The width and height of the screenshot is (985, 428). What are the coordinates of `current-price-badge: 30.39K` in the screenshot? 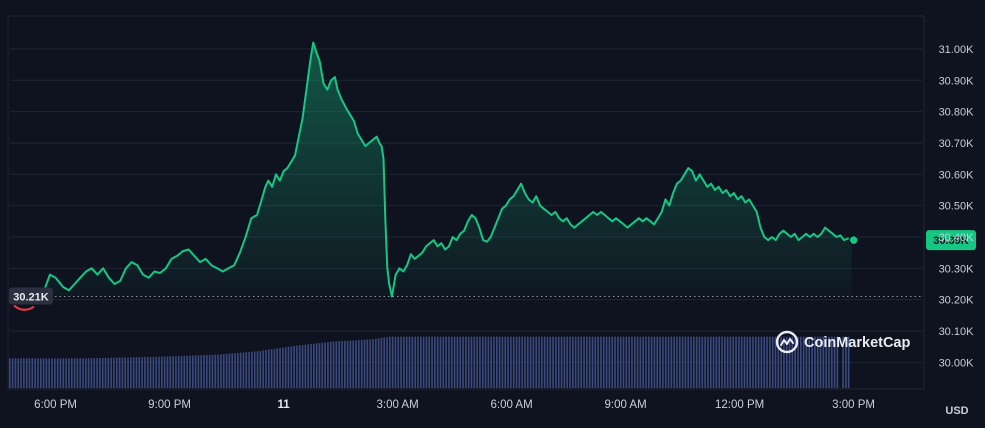 It's located at (951, 240).